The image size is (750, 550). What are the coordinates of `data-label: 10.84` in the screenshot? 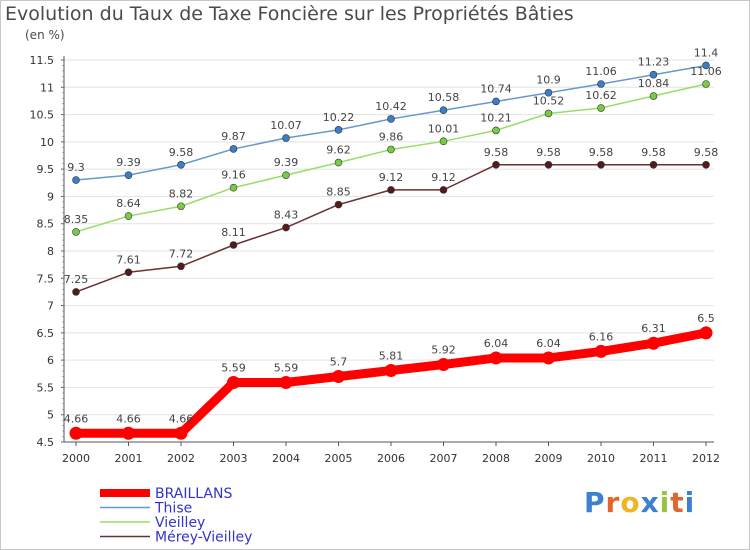 It's located at (654, 83).